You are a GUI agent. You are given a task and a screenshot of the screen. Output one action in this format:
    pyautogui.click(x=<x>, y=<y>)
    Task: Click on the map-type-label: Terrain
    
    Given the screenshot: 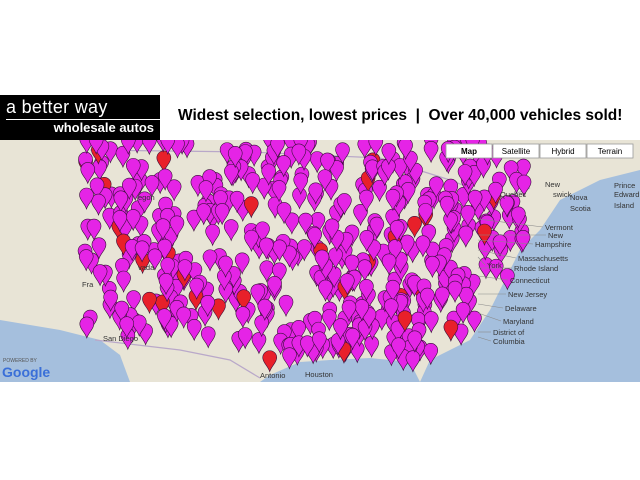 What is the action you would take?
    pyautogui.click(x=610, y=151)
    